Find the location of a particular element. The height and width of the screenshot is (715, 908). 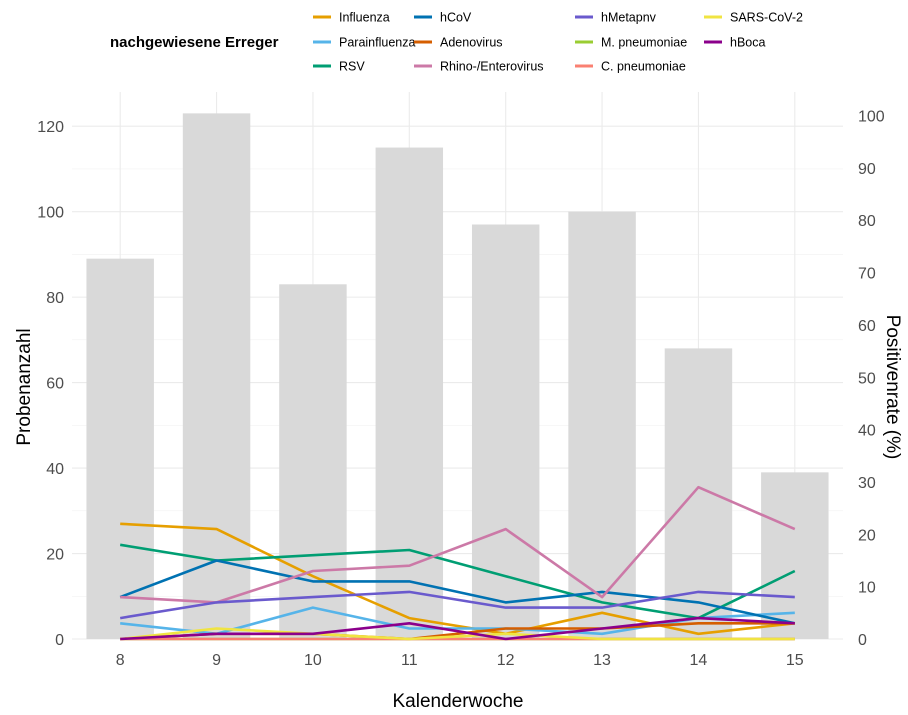

y-right-tick-label: 90 is located at coordinates (867, 169).